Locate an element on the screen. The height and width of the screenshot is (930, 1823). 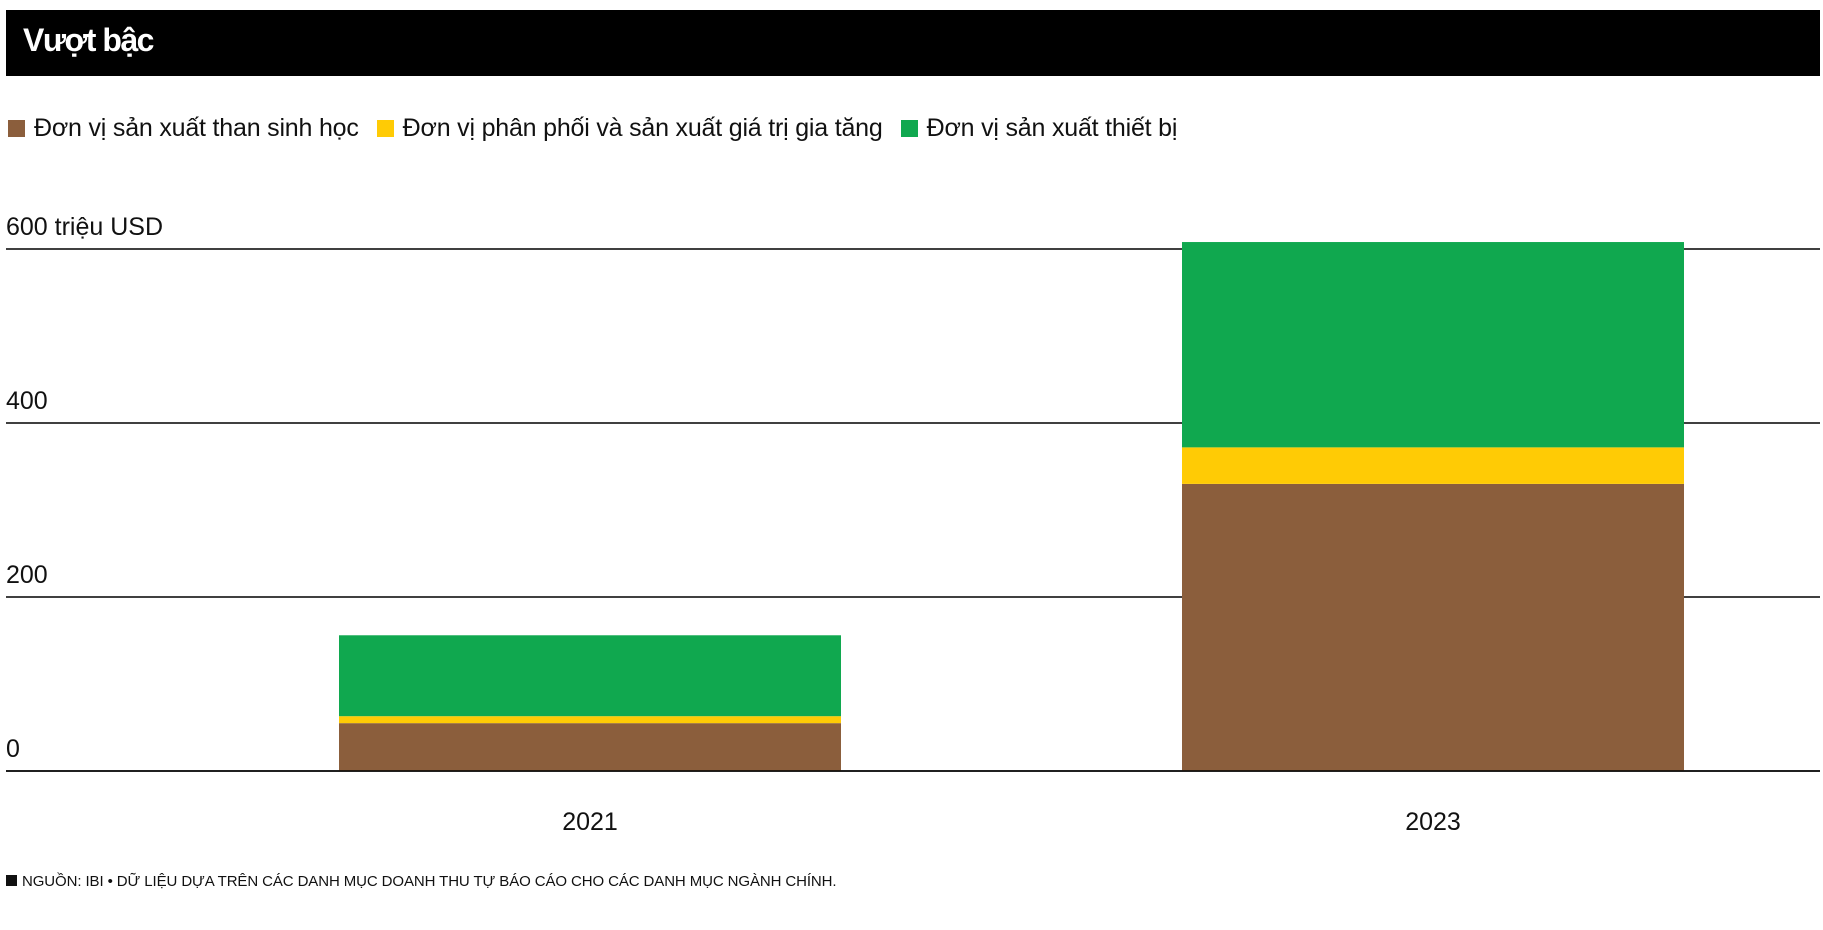
legend-item-equipment: Đơn vị sản xuất thiết bị is located at coordinates (1039, 127).